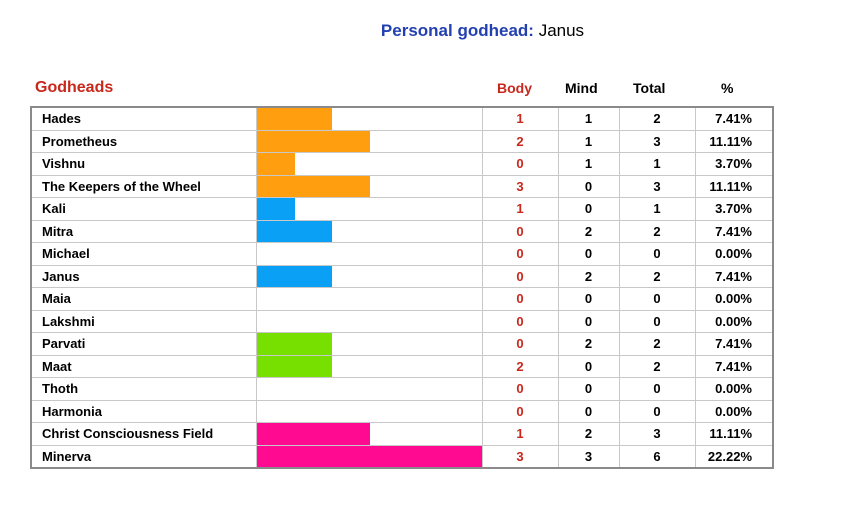  I want to click on godheads-header: Godheads, so click(74, 87).